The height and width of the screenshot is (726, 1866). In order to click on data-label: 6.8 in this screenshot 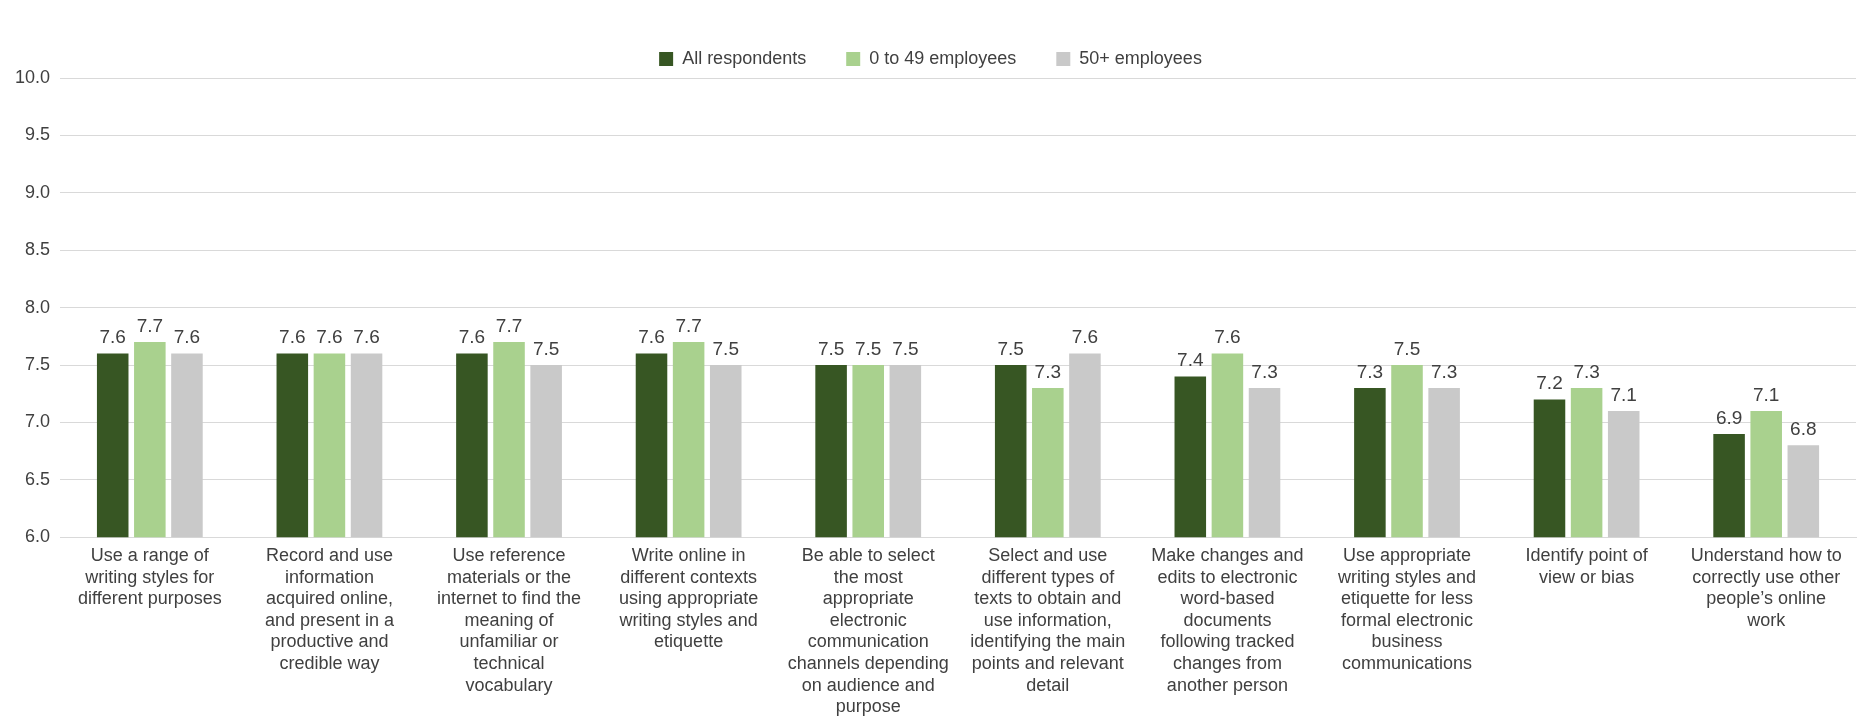, I will do `click(1803, 429)`.